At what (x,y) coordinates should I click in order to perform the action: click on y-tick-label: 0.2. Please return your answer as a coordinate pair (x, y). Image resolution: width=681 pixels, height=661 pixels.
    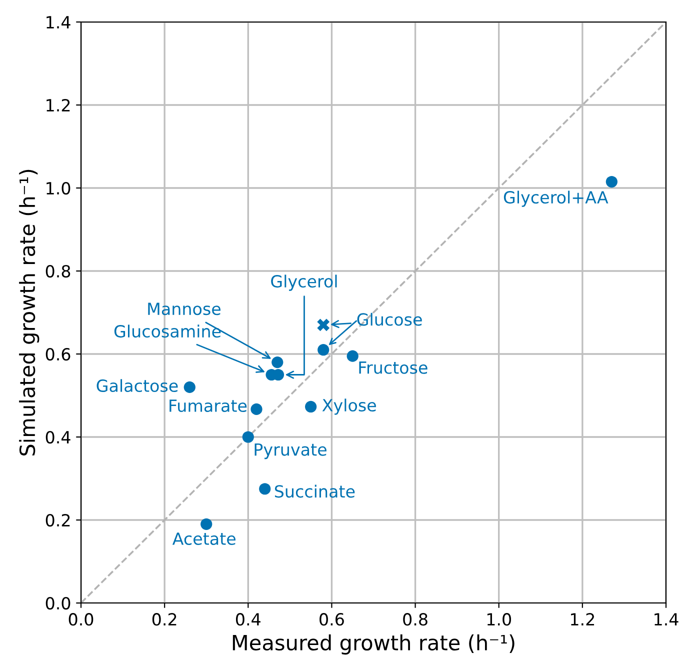
    Looking at the image, I should click on (58, 520).